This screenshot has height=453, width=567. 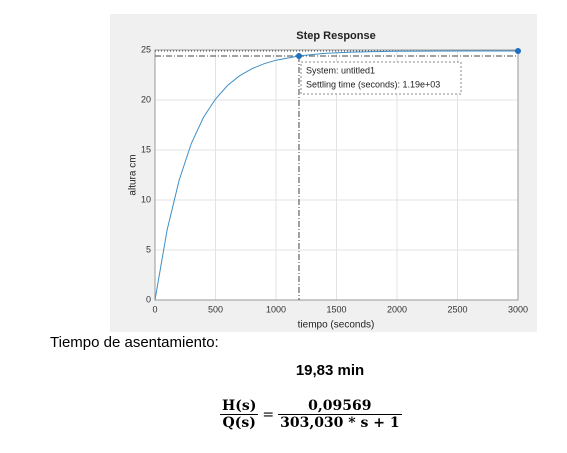 I want to click on x-tick-label: 500, so click(x=215, y=309).